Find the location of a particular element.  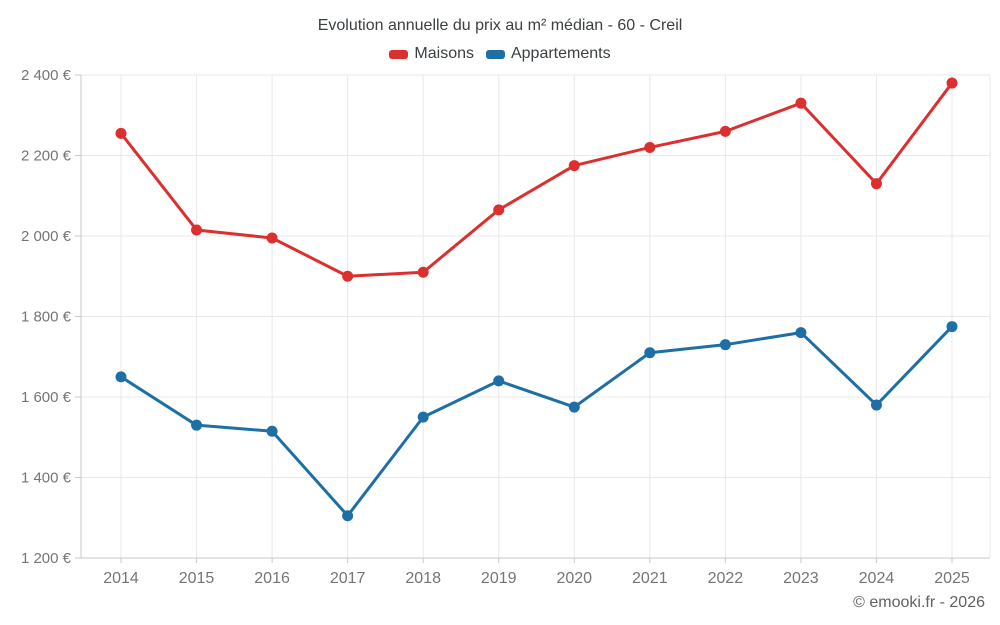

legend-item-maisons: Maisons is located at coordinates (431, 54).